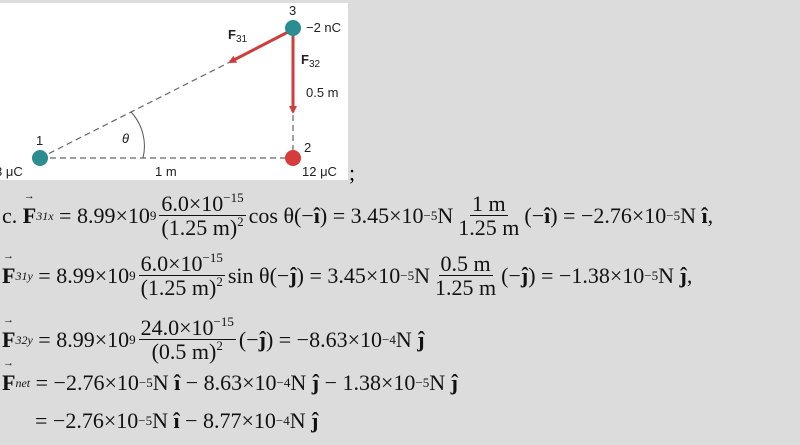  I want to click on eq-text: ) = −2.76×10, so click(608, 216).